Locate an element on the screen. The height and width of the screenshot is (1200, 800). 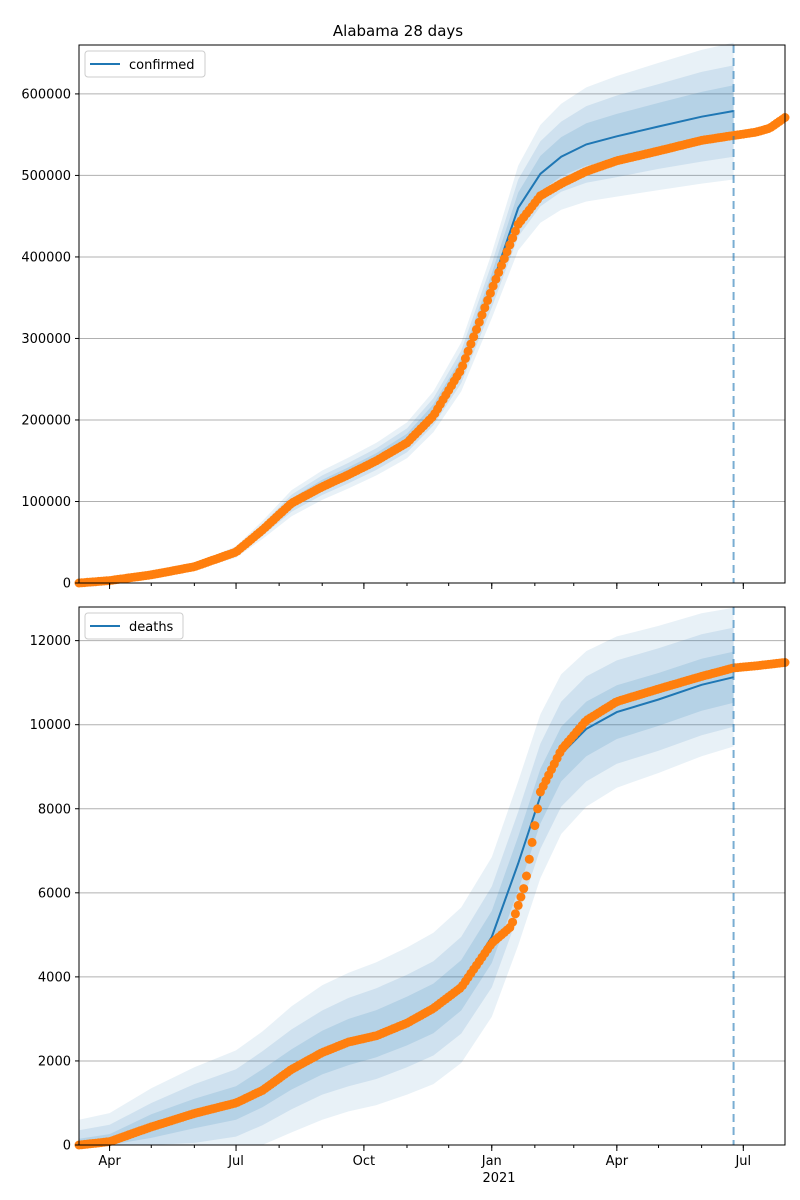
y-tick-label: 500000 is located at coordinates (46, 176).